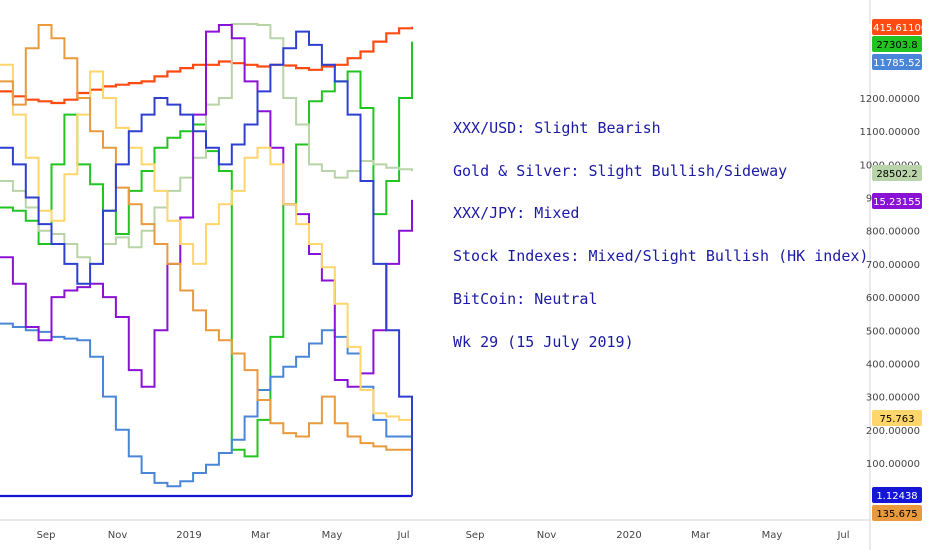 Image resolution: width=932 pixels, height=550 pixels. I want to click on annotation-bitcoin: BitCoin: Neutral, so click(525, 299).